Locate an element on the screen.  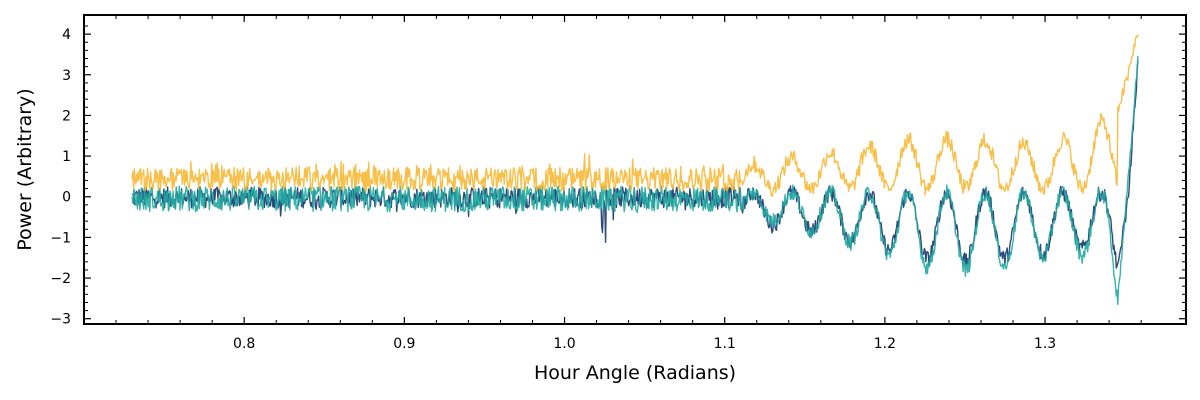
x-tick-label: 1.2 is located at coordinates (885, 344).